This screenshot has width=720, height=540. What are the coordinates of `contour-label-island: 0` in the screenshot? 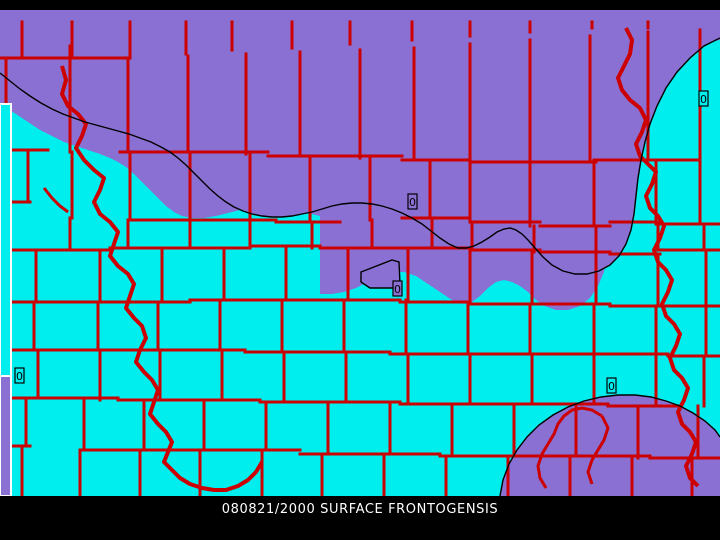 It's located at (397, 288).